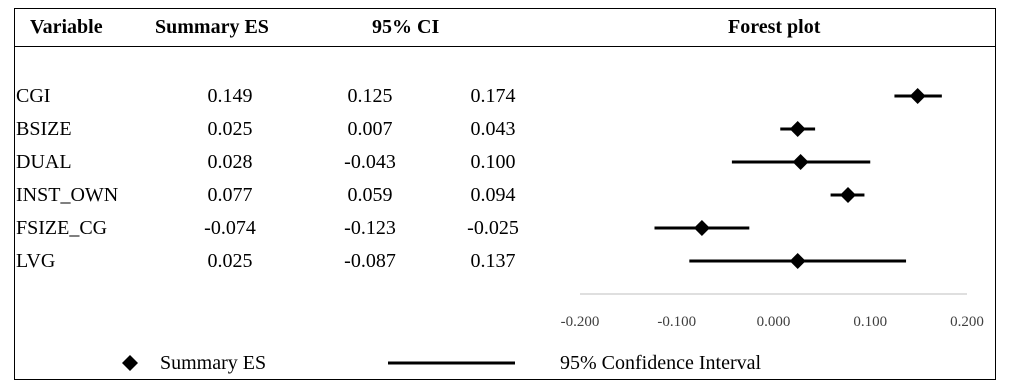 This screenshot has width=1013, height=386. Describe the element at coordinates (213, 363) in the screenshot. I see `legend-label-summary-es: Summary ES` at that location.